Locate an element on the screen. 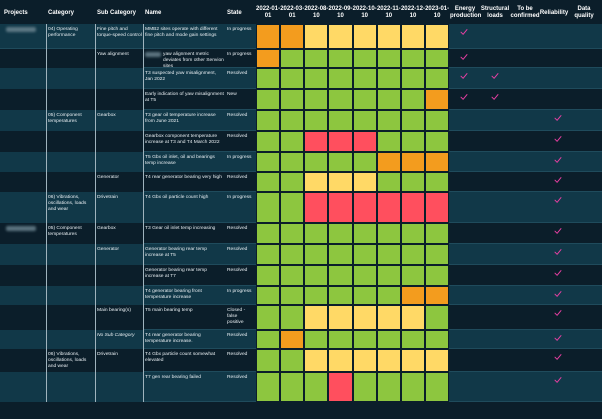 This screenshot has width=602, height=419. header-category: Category is located at coordinates (61, 13).